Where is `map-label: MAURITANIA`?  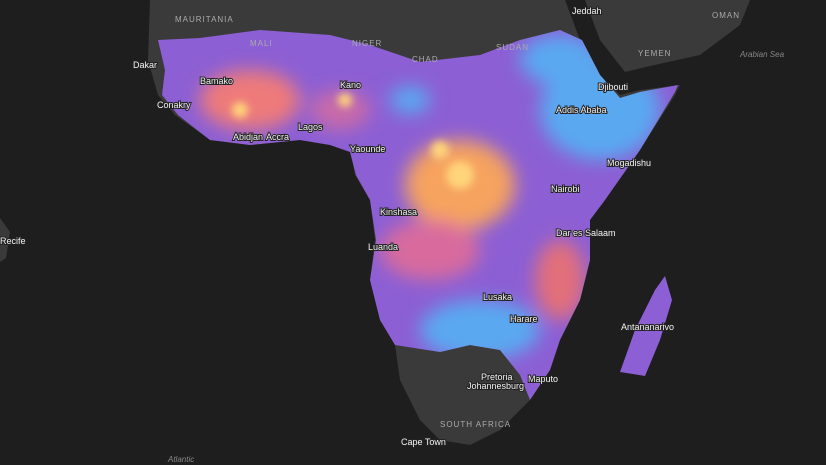
map-label: MAURITANIA is located at coordinates (204, 19).